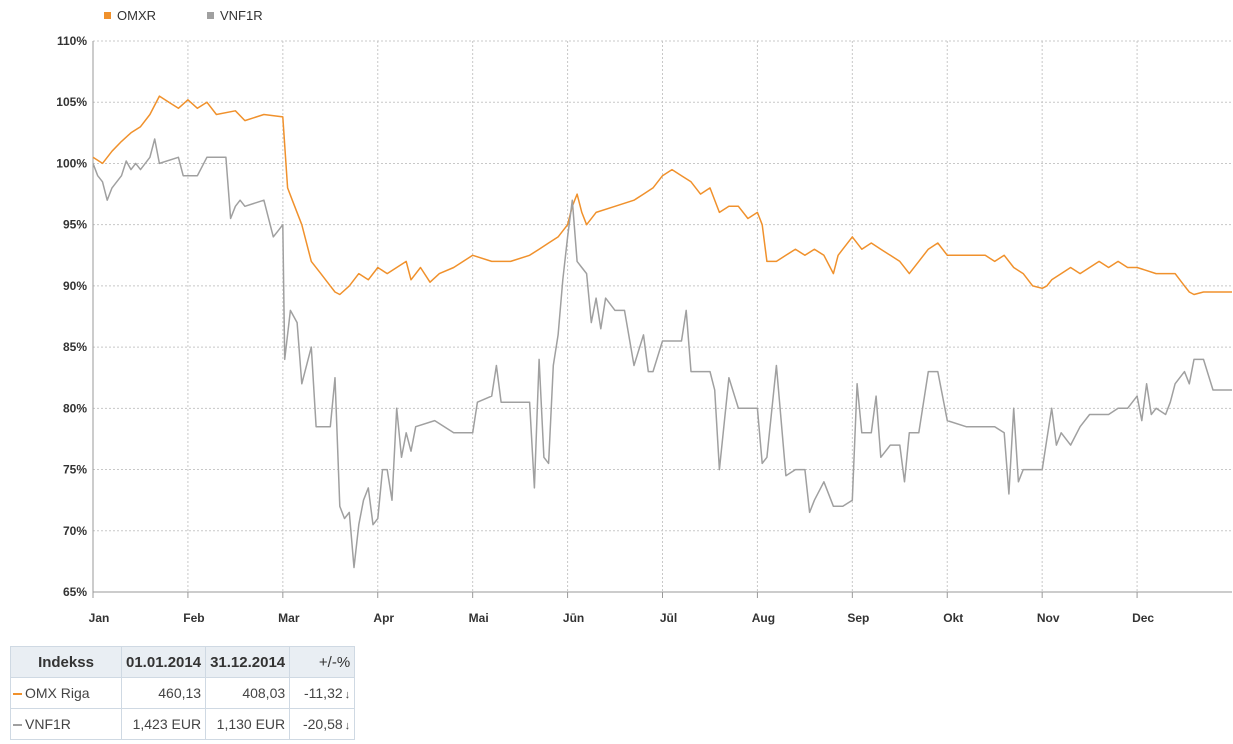 This screenshot has height=744, width=1233. What do you see at coordinates (75, 531) in the screenshot?
I see `y-tick-label: 70%` at bounding box center [75, 531].